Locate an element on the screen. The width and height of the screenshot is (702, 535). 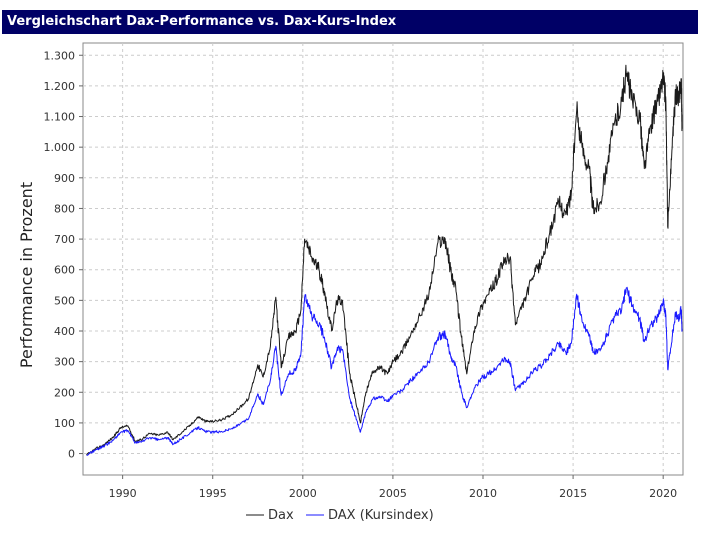
y-tick-label: 1.100 is located at coordinates (60, 117).